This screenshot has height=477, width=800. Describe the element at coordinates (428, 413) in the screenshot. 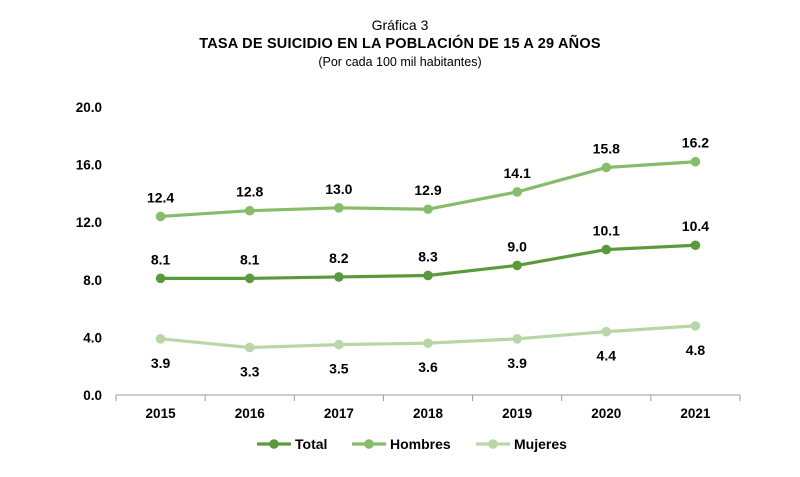

I see `x-tick-label: 2018` at that location.